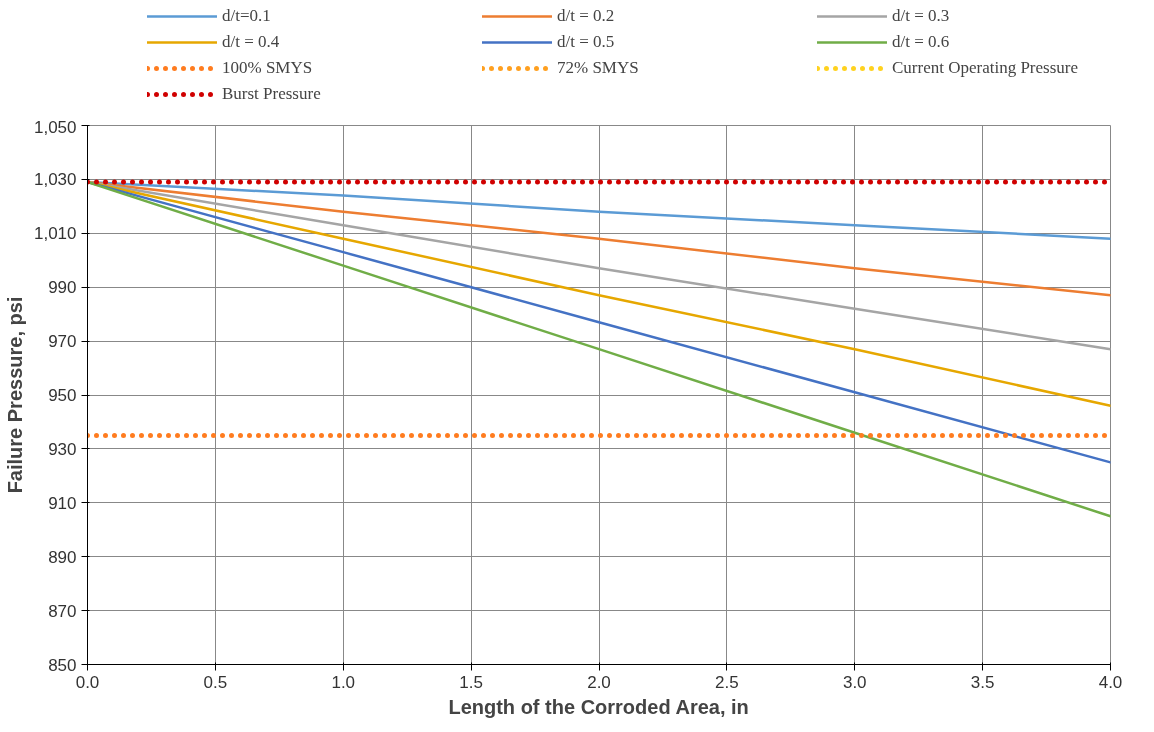 Image resolution: width=1154 pixels, height=732 pixels. Describe the element at coordinates (598, 68) in the screenshot. I see `legend-label: 72% SMYS` at that location.